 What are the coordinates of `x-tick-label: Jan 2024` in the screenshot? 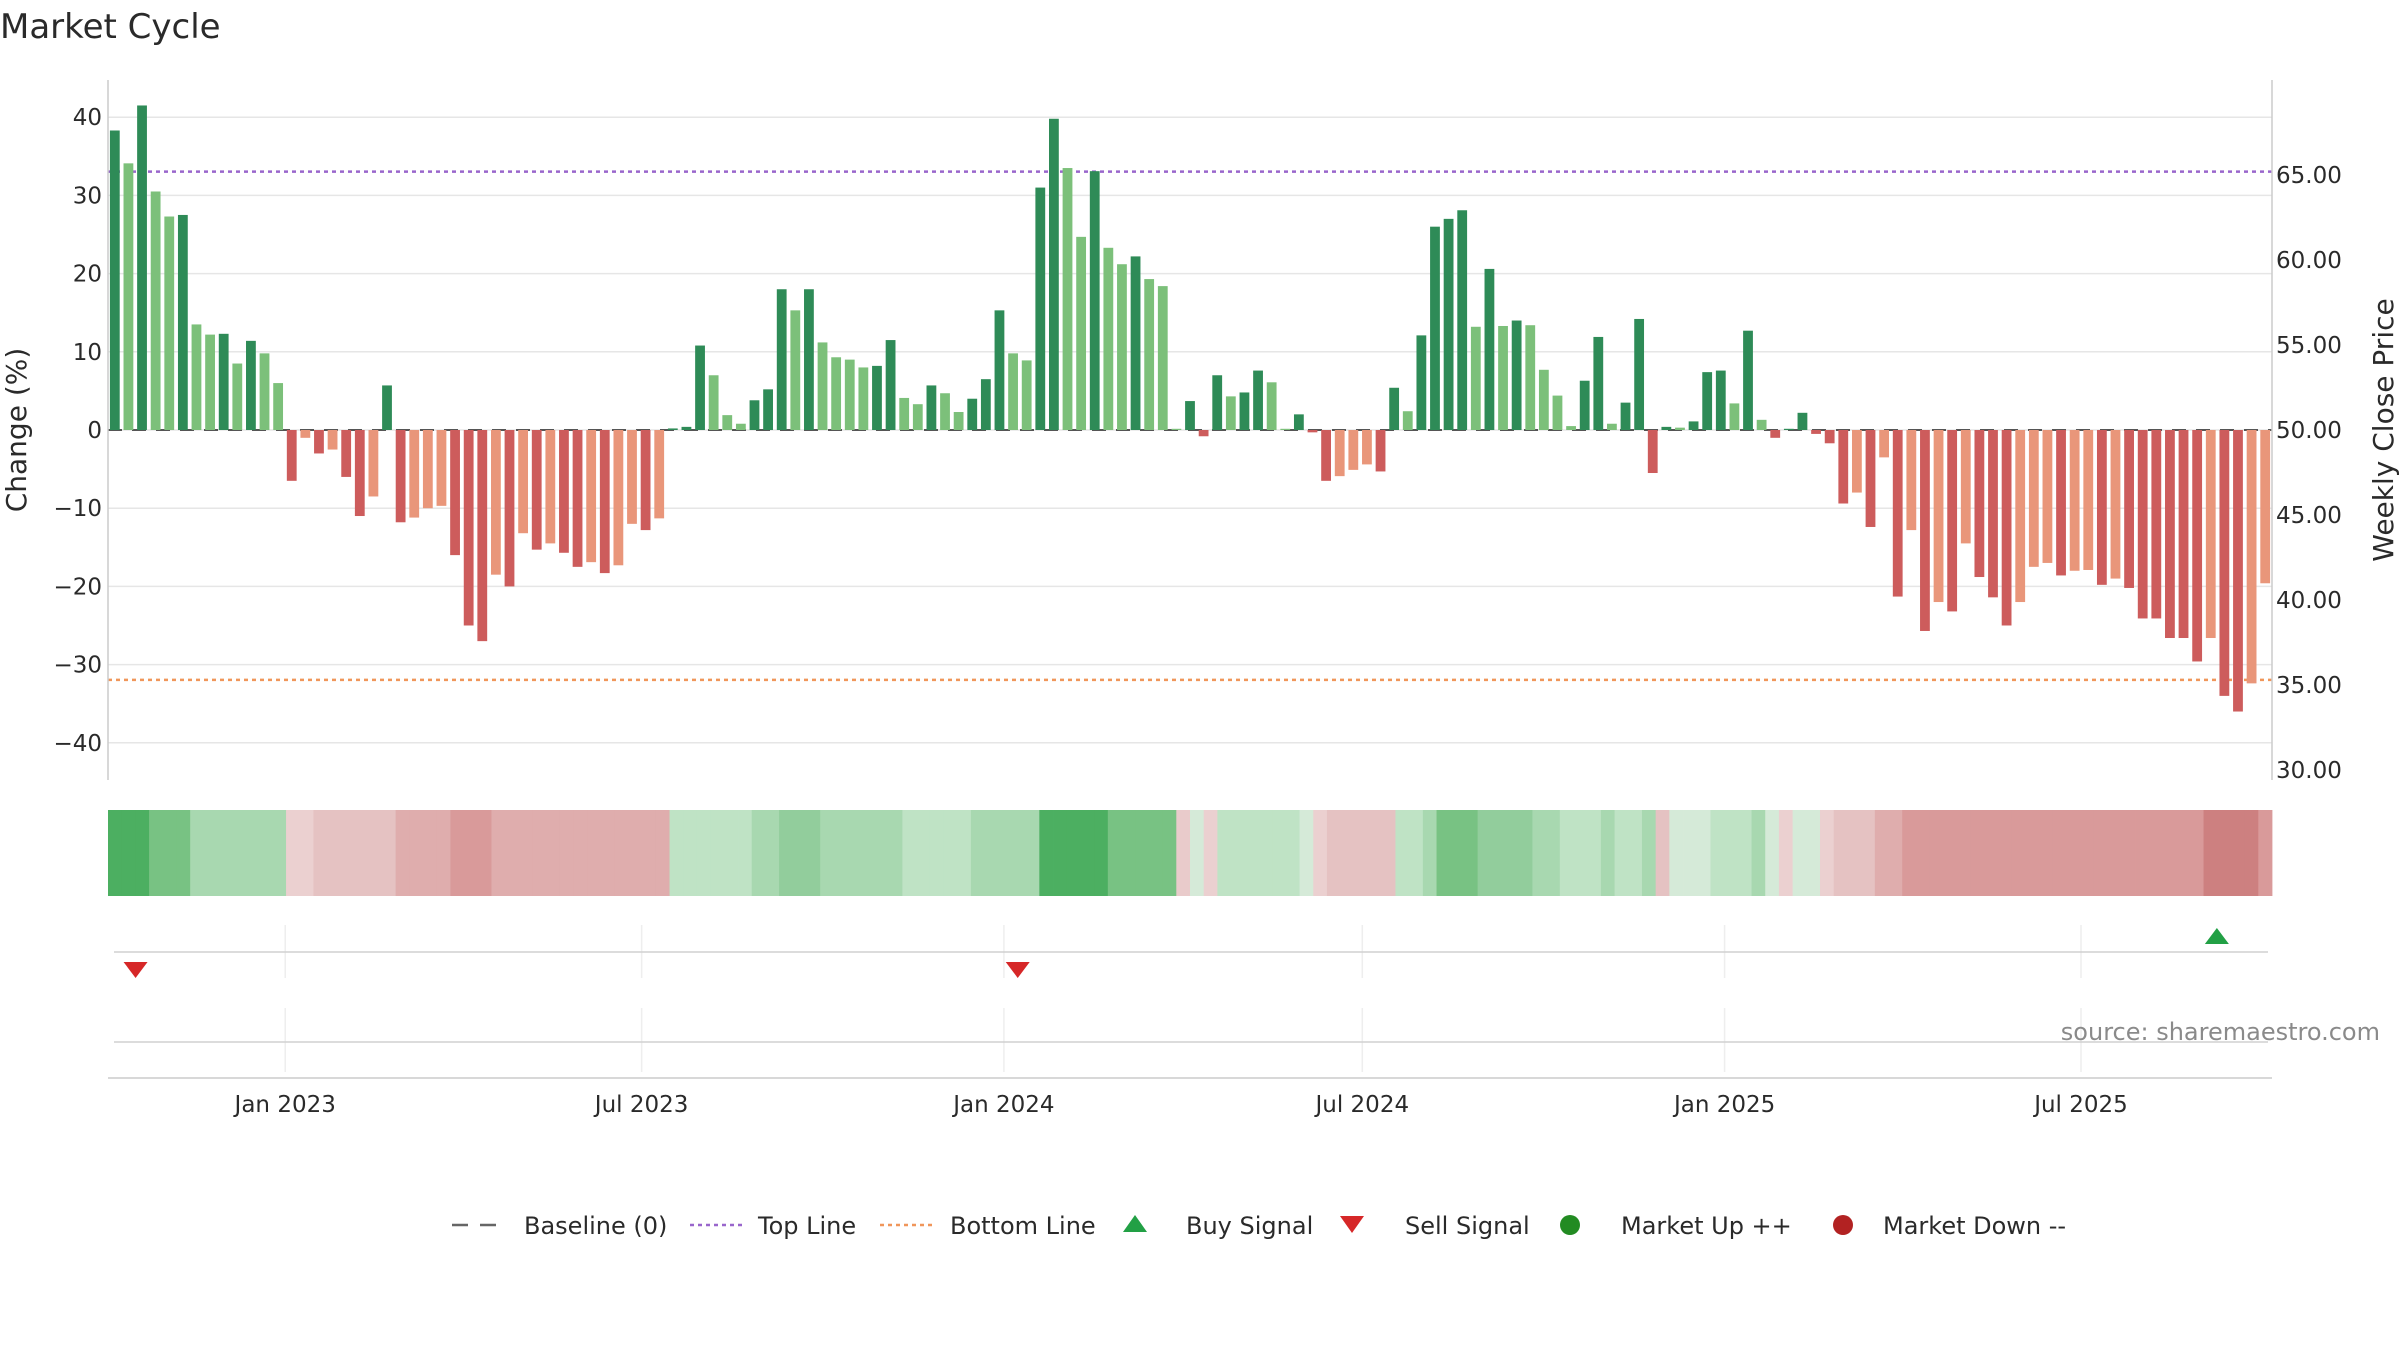 It's located at (1002, 1105).